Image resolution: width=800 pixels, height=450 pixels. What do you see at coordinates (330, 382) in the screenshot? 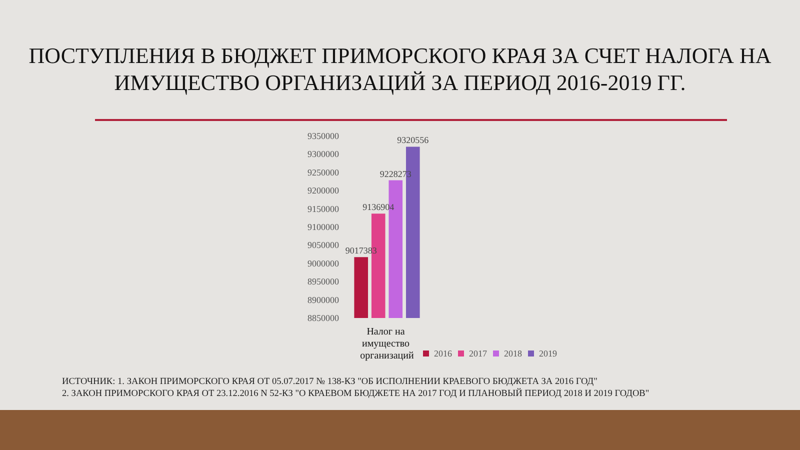
I see `text: ИСТОЧНИК: 1. ЗАКОН ПРИМОРСКОГО КРАЯ ОТ 05.07.2017 № 138-КЗ "ОБ ИСПОЛНЕНИИ КРАЕВОГО БЮДЖЕТА ЗА 2016 ГОД"` at bounding box center [330, 382].